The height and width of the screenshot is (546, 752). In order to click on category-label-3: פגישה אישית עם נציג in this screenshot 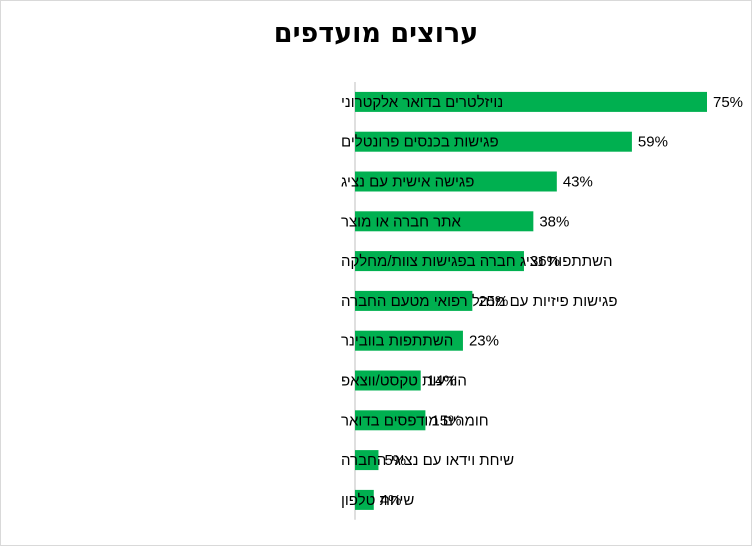, I will do `click(407, 182)`.